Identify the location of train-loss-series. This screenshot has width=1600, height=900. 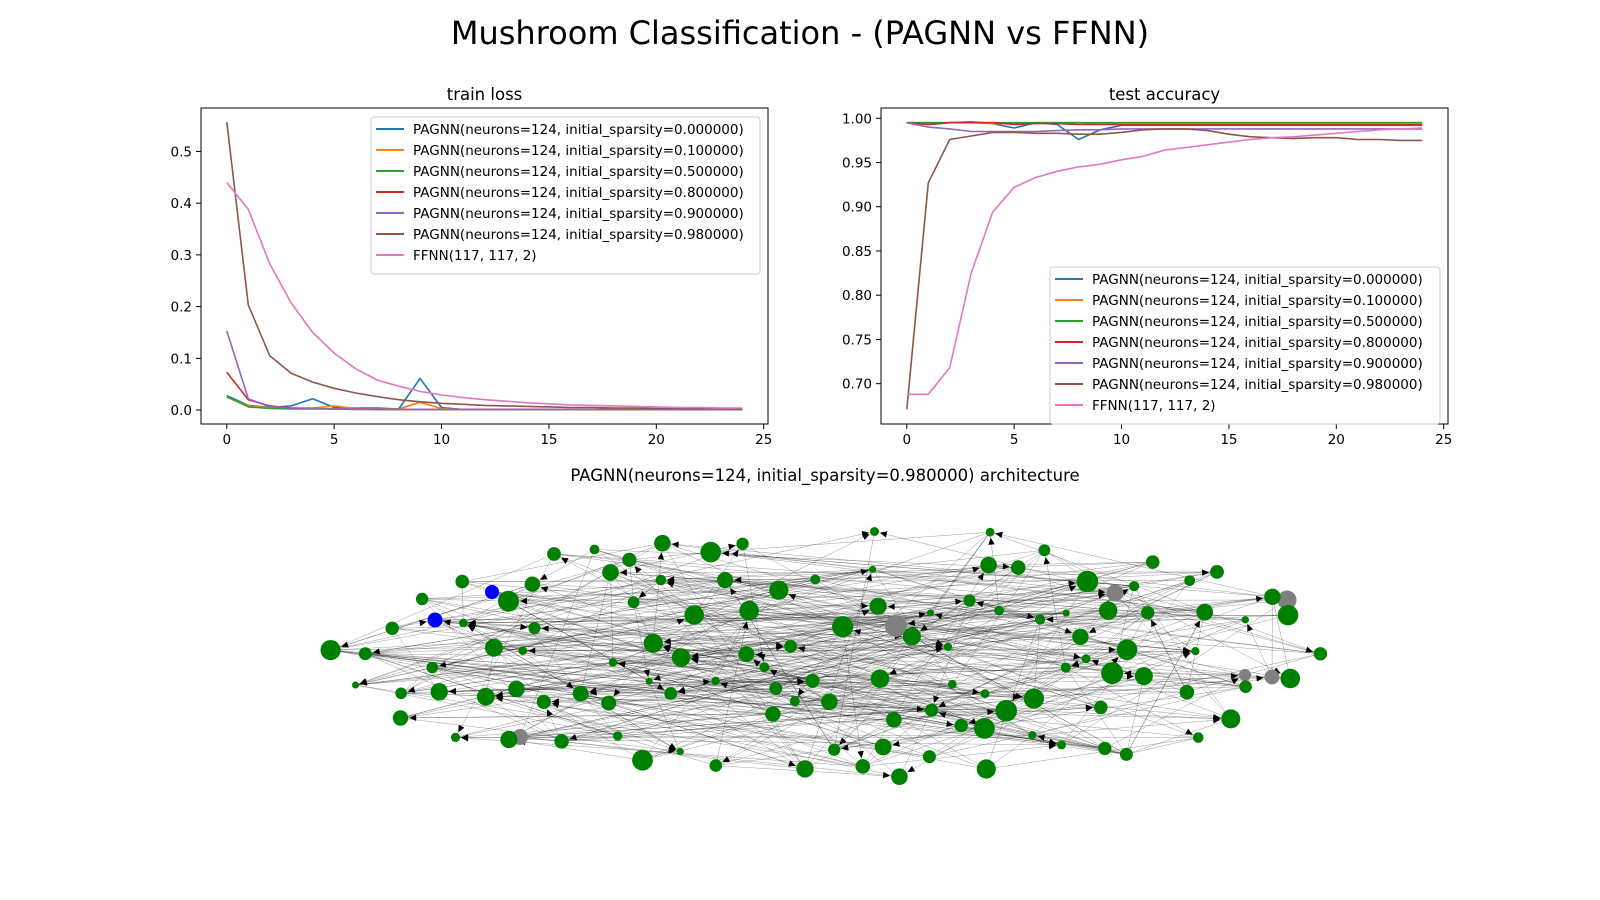
(484, 266).